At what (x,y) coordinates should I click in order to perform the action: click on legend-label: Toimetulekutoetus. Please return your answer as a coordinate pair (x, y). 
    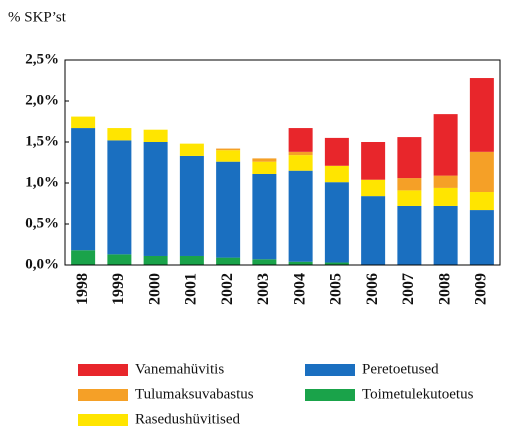
    Looking at the image, I should click on (418, 394).